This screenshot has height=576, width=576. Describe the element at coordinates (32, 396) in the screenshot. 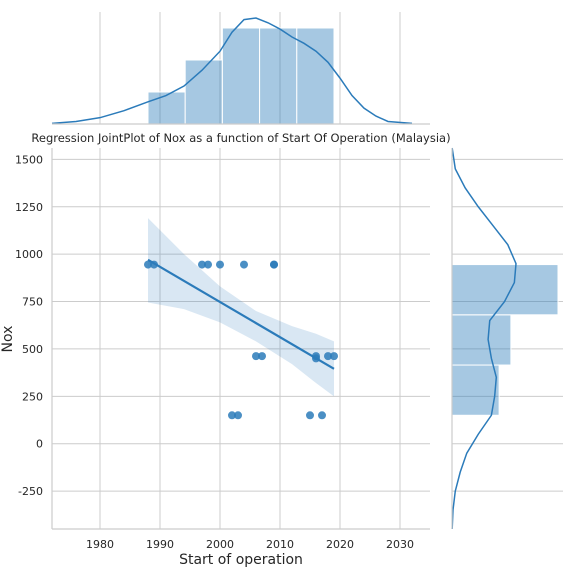

I see `y-tick-label: 250` at that location.